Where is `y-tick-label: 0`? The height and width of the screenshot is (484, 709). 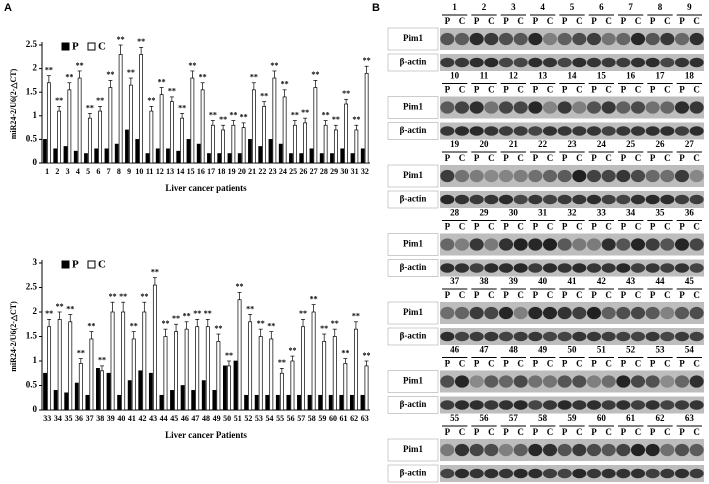
y-tick-label: 0 is located at coordinates (35, 409).